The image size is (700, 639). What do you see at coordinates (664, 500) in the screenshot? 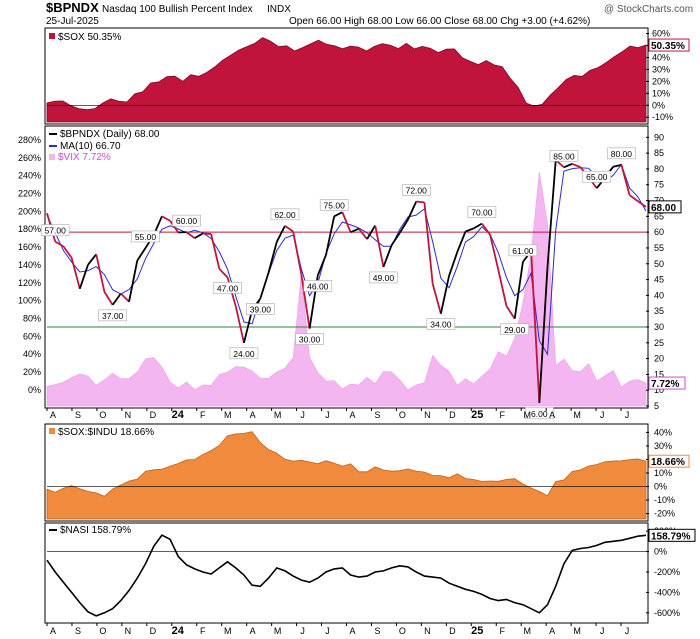
I see `ratio-tick-label: -10%` at bounding box center [664, 500].